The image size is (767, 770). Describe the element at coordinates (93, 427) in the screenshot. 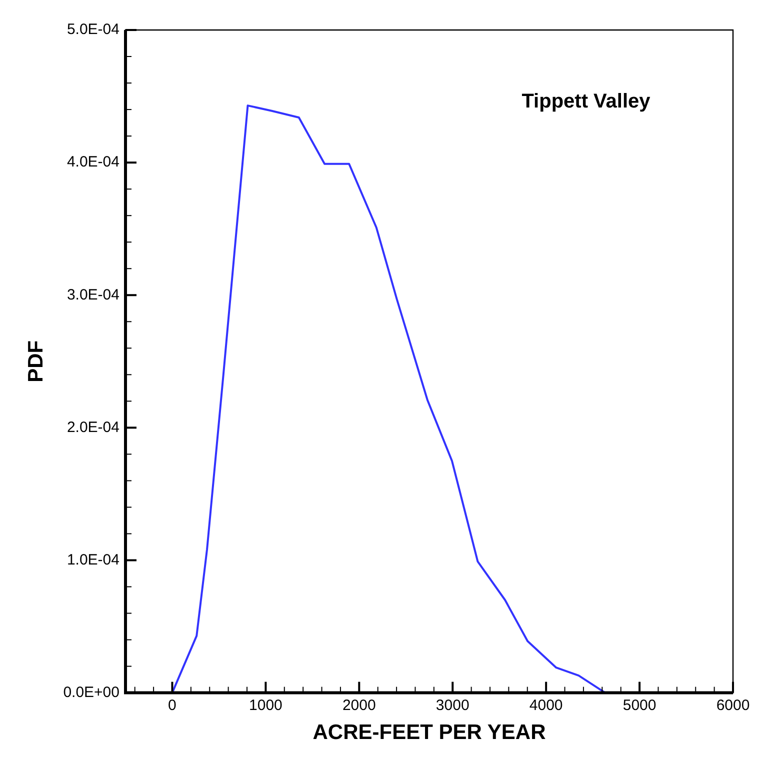

I see `y-tick-label: 2.0E-04` at that location.